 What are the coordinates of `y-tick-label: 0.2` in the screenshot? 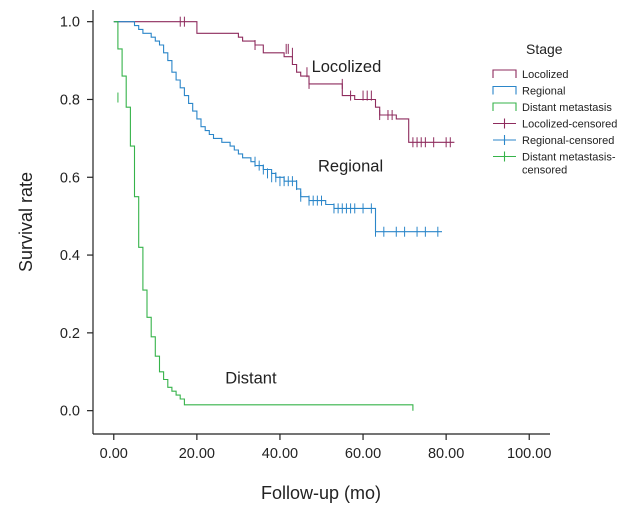 It's located at (70, 334).